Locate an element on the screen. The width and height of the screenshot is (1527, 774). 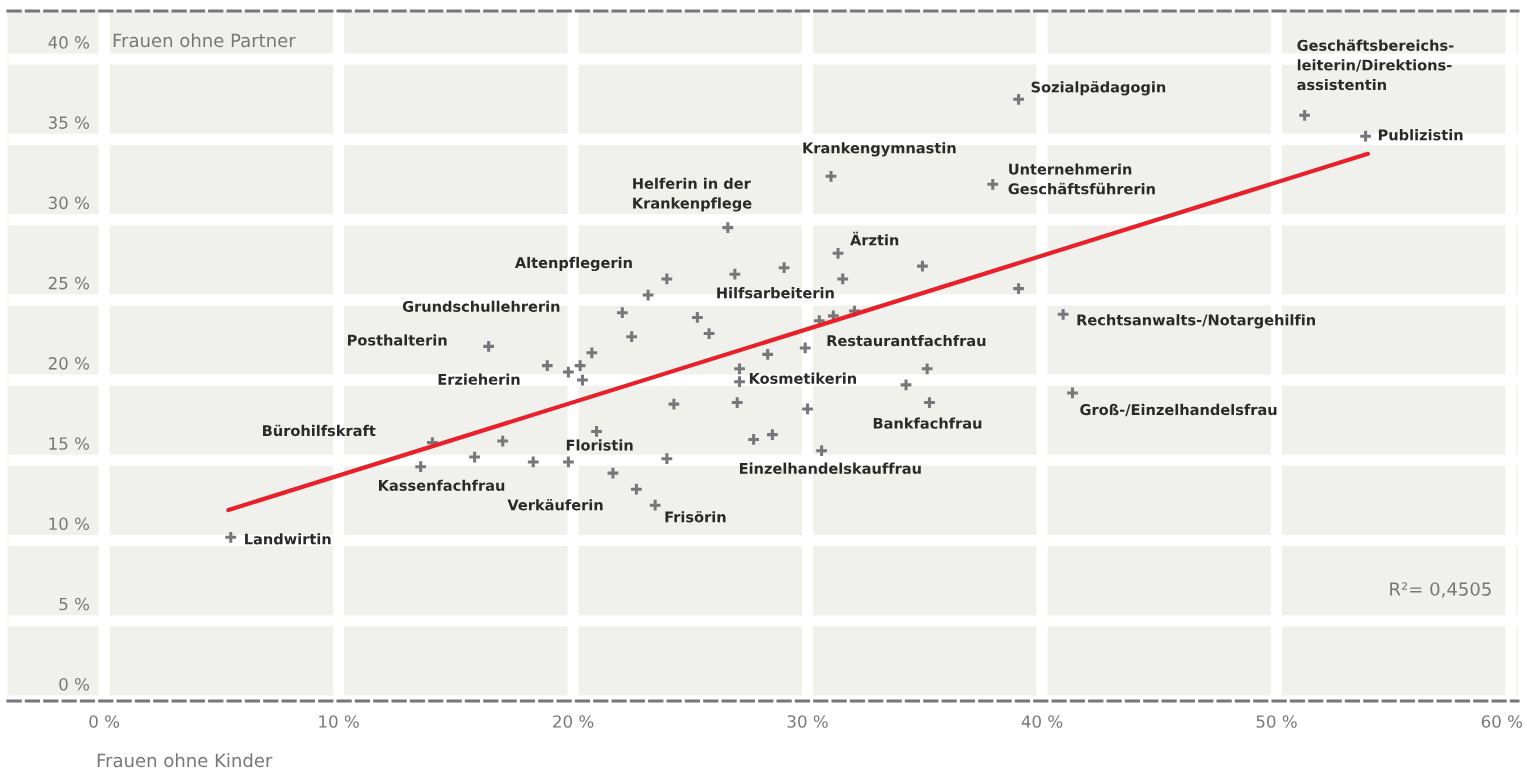
annotation: Bankfachfrau is located at coordinates (927, 423).